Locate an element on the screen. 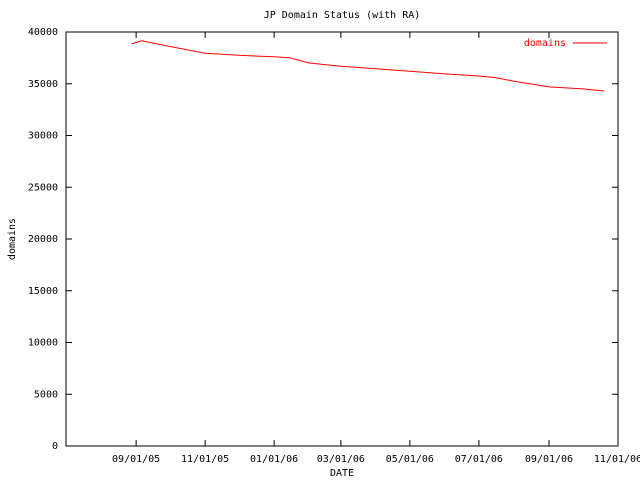 This screenshot has width=640, height=480. chart-title: JP Domain Status (with RA) is located at coordinates (342, 15).